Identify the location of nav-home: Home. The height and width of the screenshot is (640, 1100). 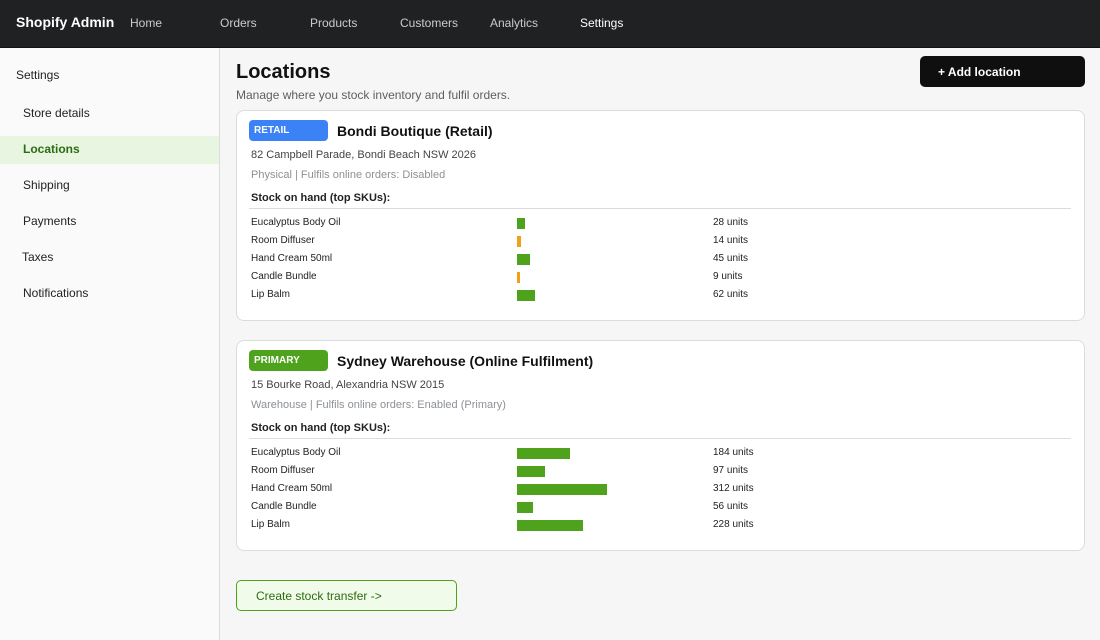
(146, 23).